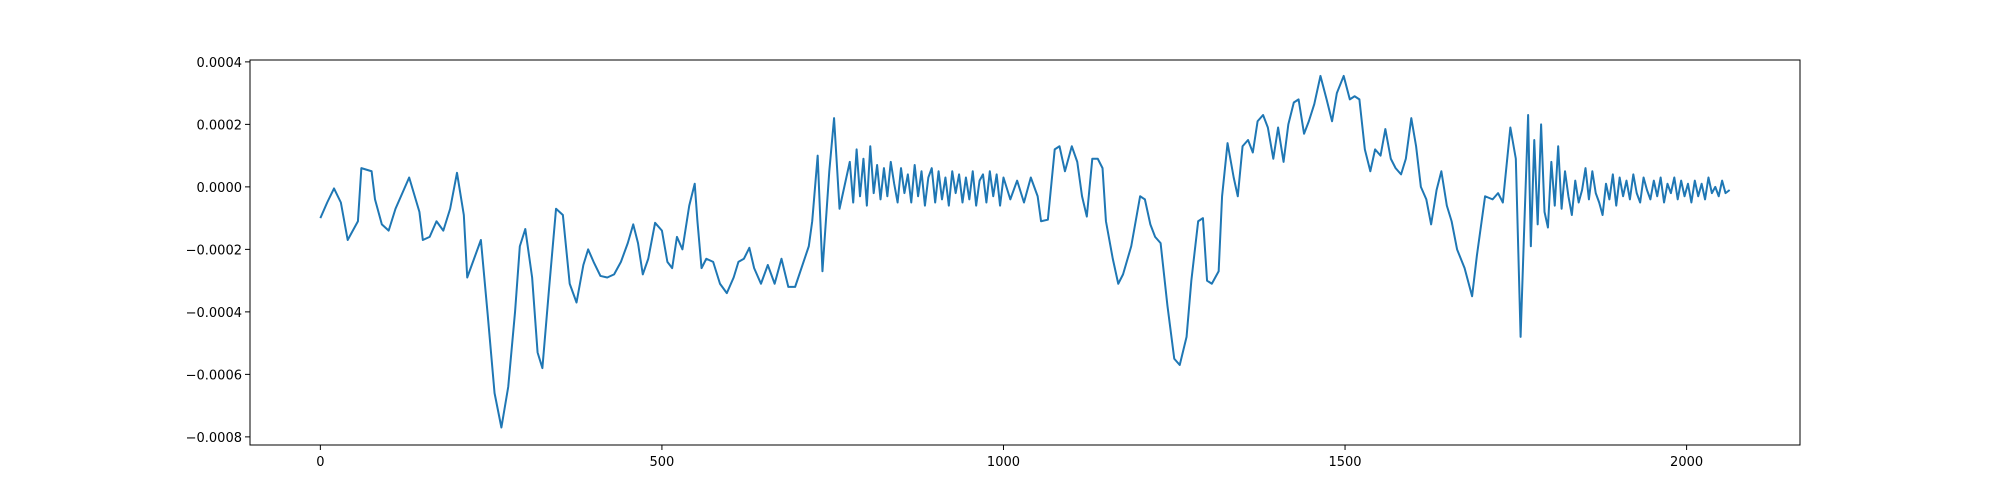  I want to click on y-tick-label: −0.0006, so click(214, 375).